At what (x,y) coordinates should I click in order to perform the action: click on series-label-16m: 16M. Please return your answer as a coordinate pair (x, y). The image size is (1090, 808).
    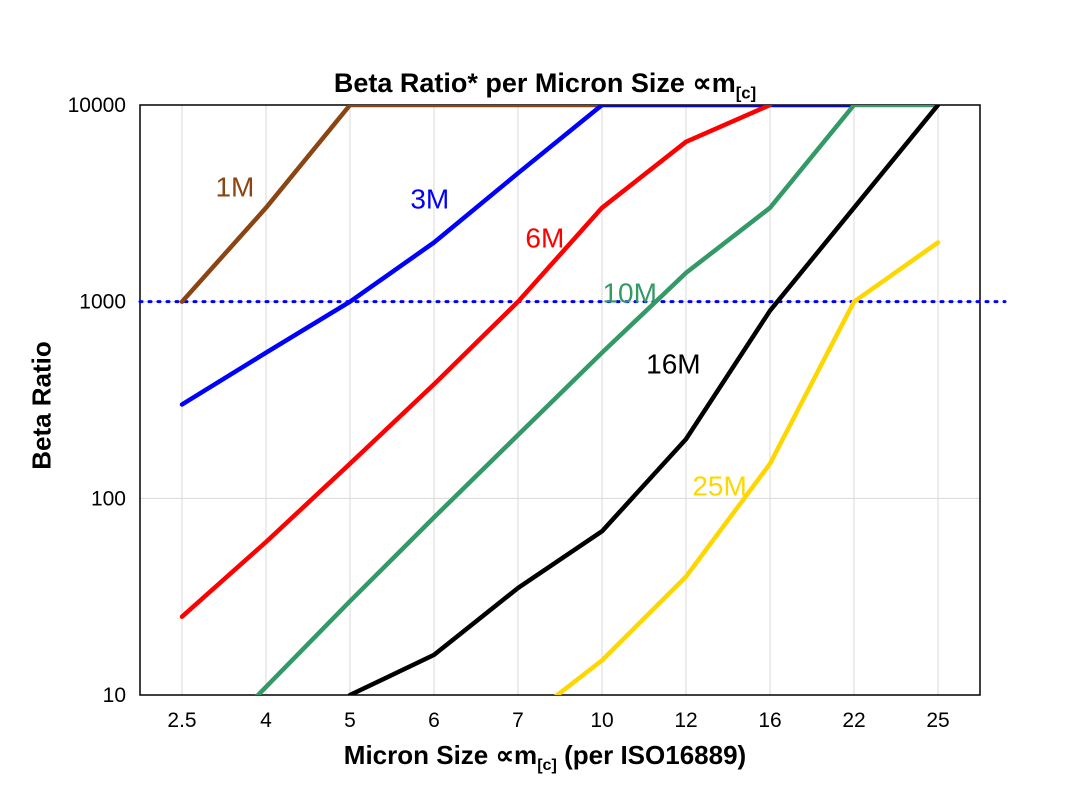
    Looking at the image, I should click on (673, 363).